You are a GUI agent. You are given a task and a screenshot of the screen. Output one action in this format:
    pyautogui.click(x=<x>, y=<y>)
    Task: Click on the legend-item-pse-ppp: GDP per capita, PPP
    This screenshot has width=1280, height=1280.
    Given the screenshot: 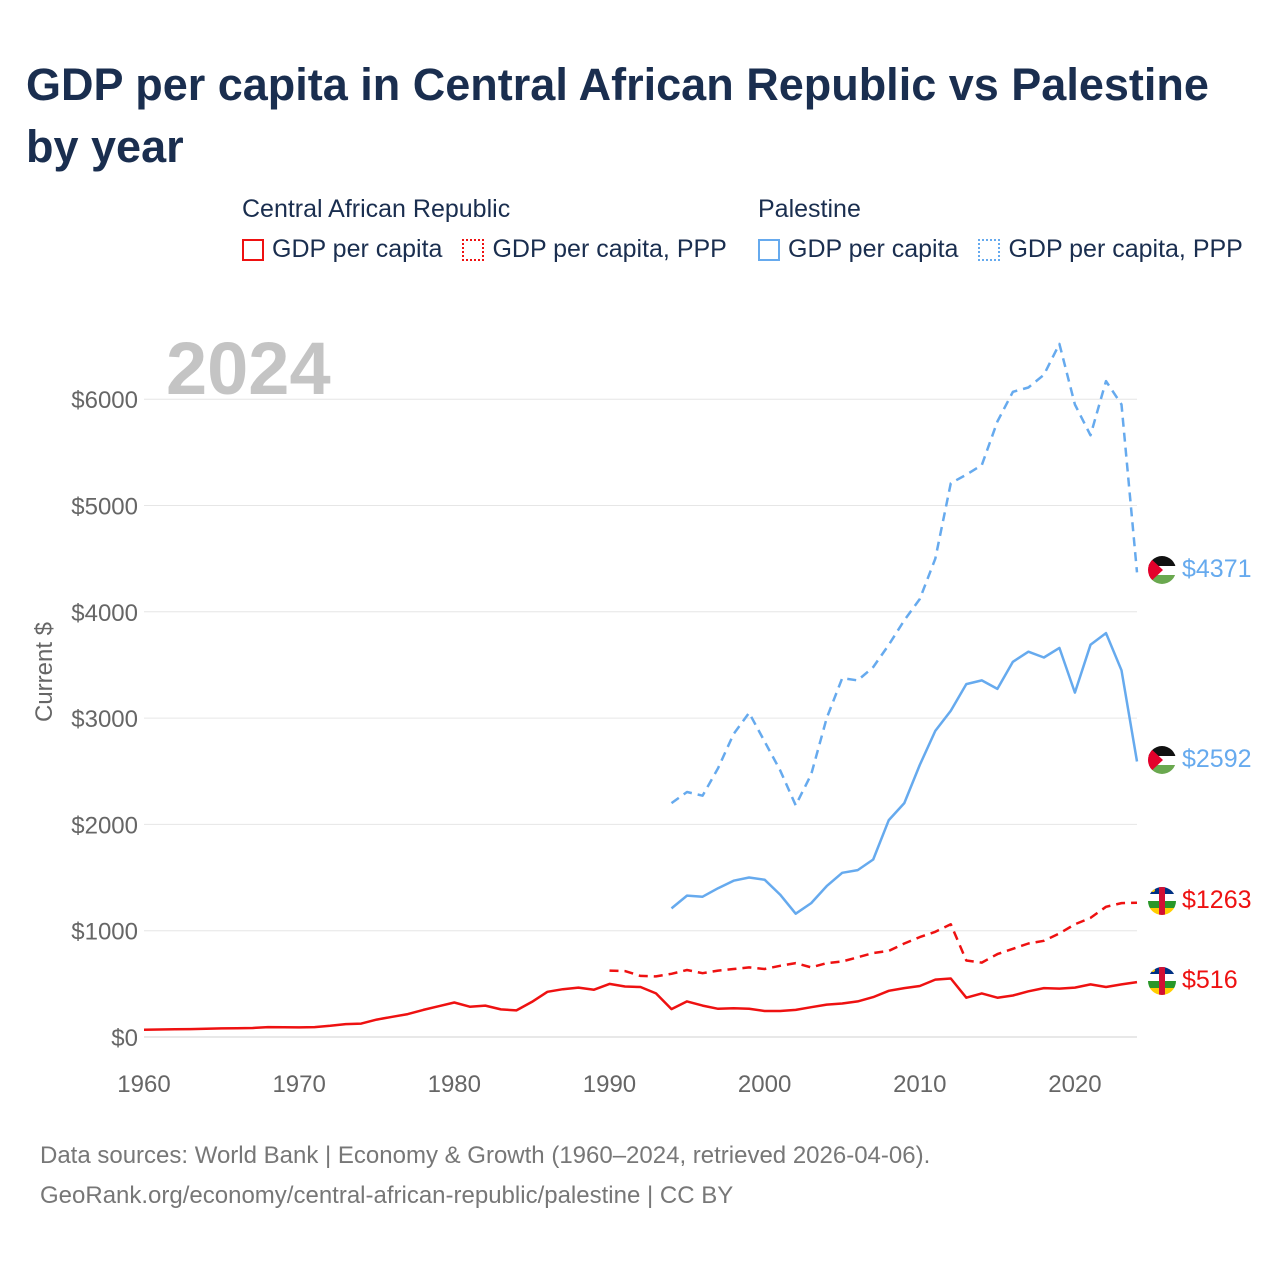 What is the action you would take?
    pyautogui.click(x=1110, y=249)
    